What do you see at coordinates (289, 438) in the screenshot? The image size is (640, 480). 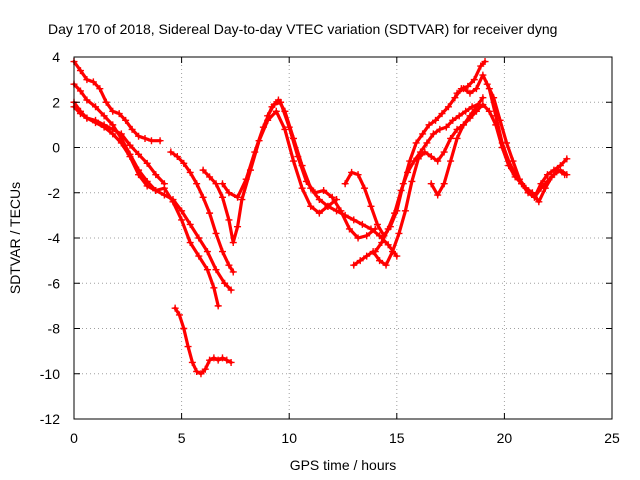 I see `x-tick-label: 10` at bounding box center [289, 438].